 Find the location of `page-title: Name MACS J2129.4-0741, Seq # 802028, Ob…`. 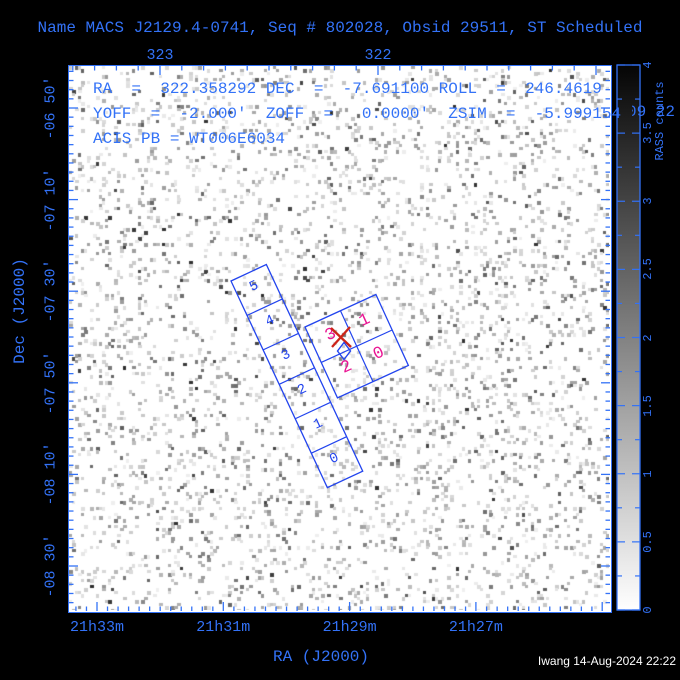

page-title: Name MACS J2129.4-0741, Seq # 802028, Ob… is located at coordinates (340, 28).